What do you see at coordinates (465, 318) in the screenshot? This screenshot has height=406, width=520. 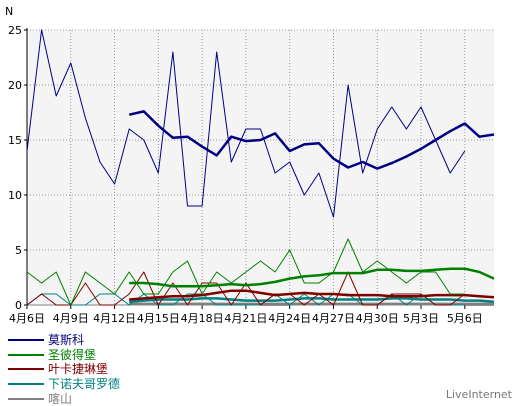 I see `x-tick-label: 5月6日` at bounding box center [465, 318].